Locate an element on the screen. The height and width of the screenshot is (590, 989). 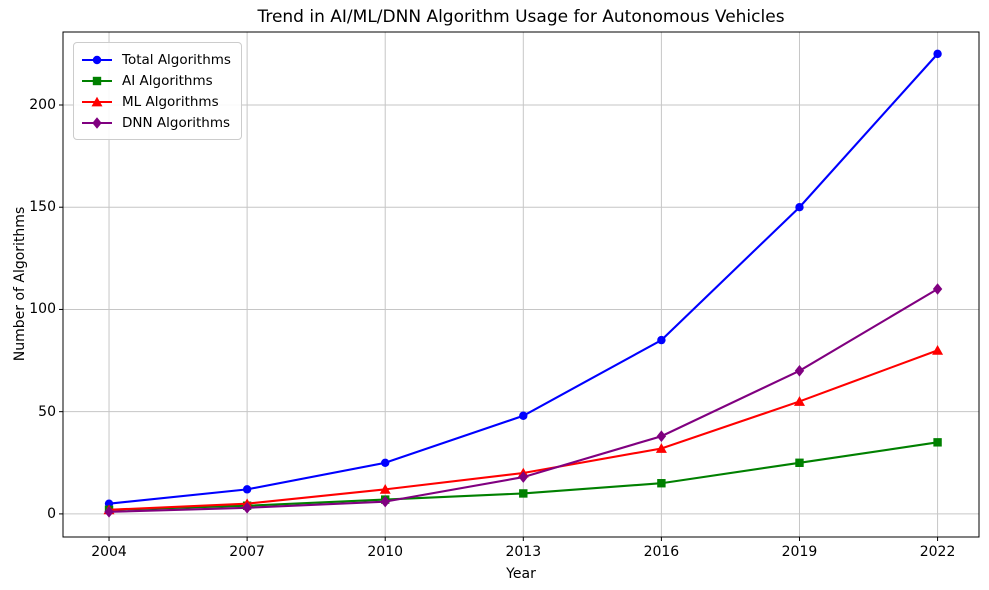
legend-item: DNN Algorithms is located at coordinates (156, 122).